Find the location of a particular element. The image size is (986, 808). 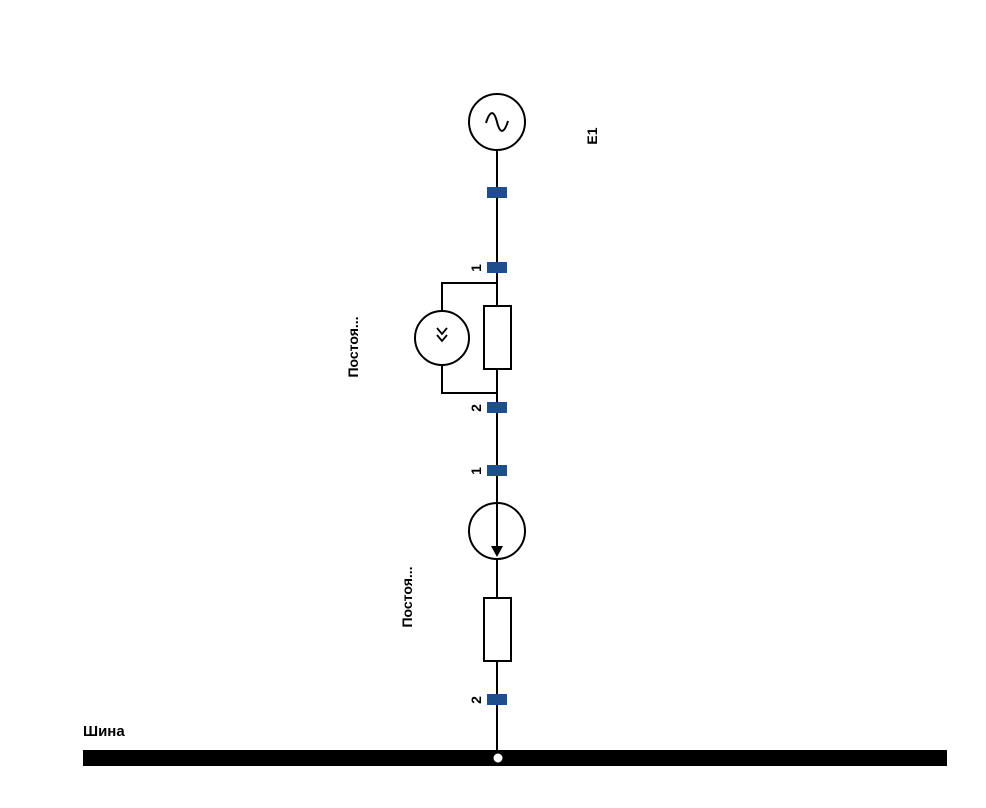

bus-connection-node is located at coordinates (498, 758).